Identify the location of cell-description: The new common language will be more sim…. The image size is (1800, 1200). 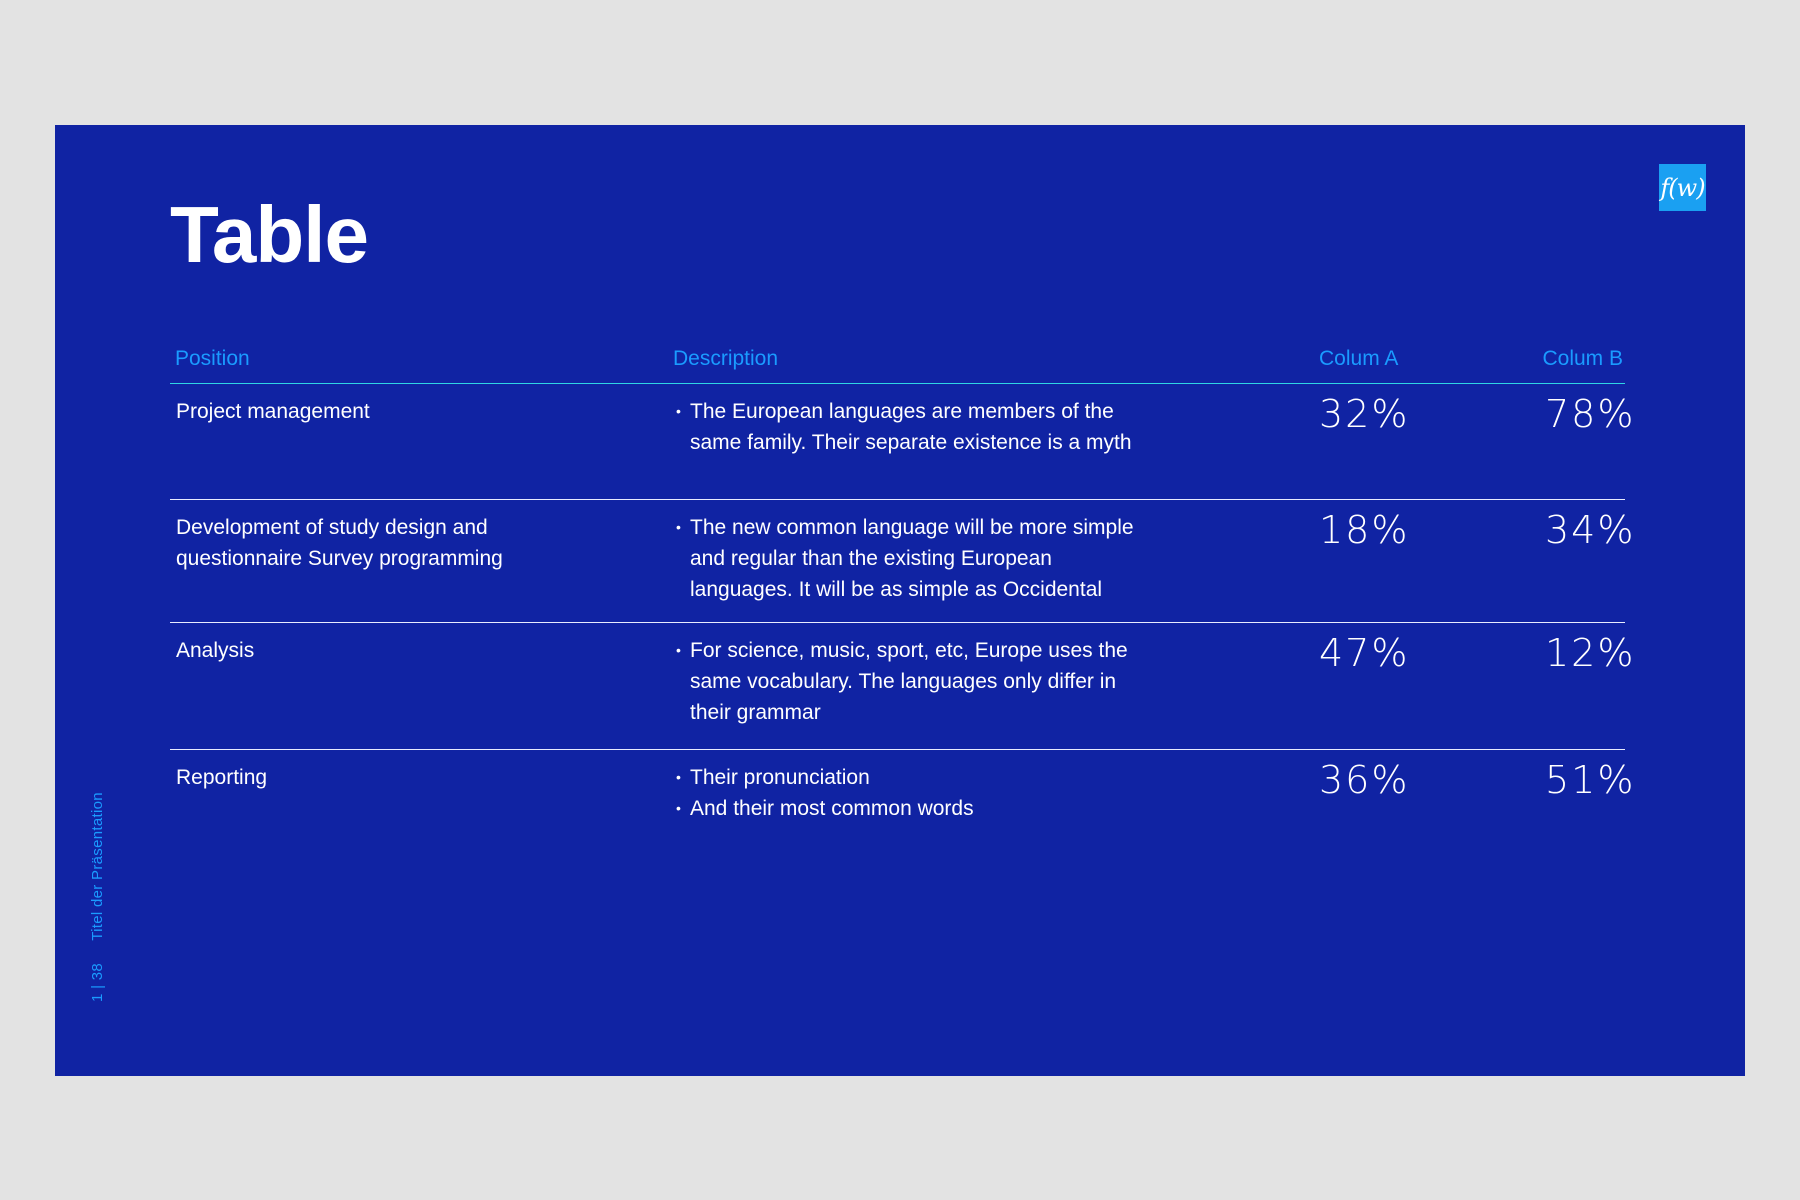
(911, 558).